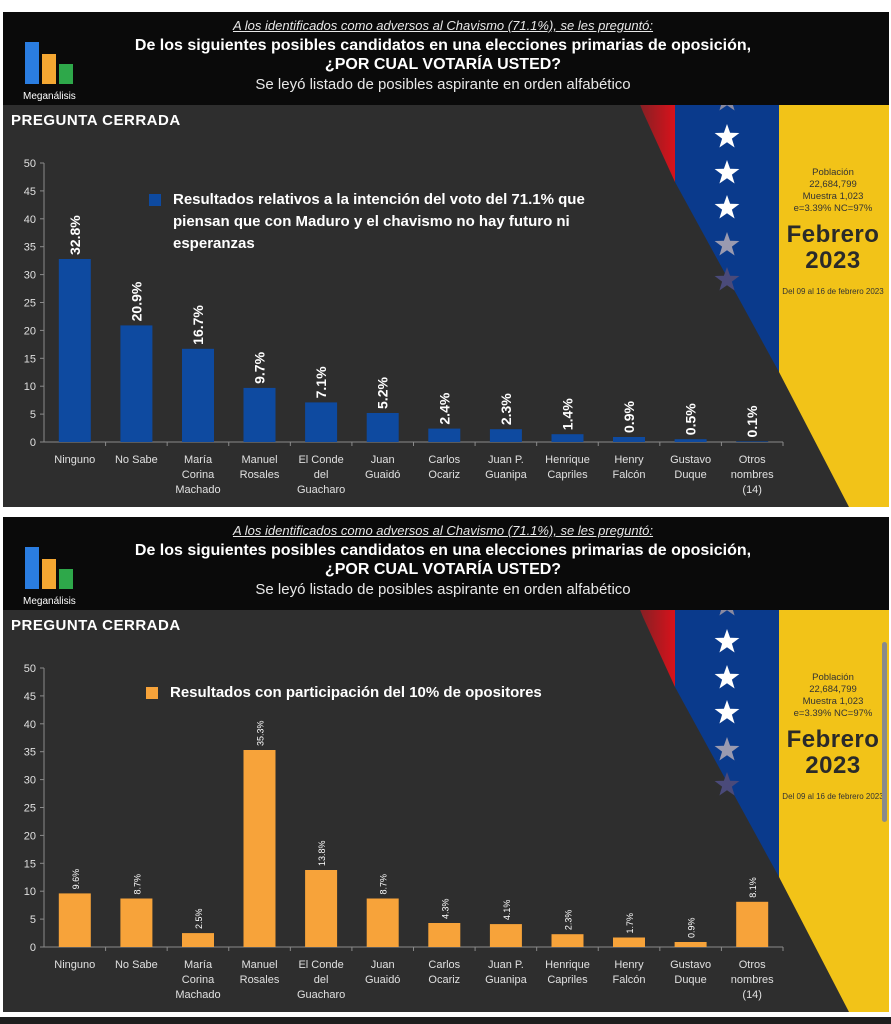 This screenshot has height=1024, width=891. I want to click on y-tick-label: 40, so click(30, 725).